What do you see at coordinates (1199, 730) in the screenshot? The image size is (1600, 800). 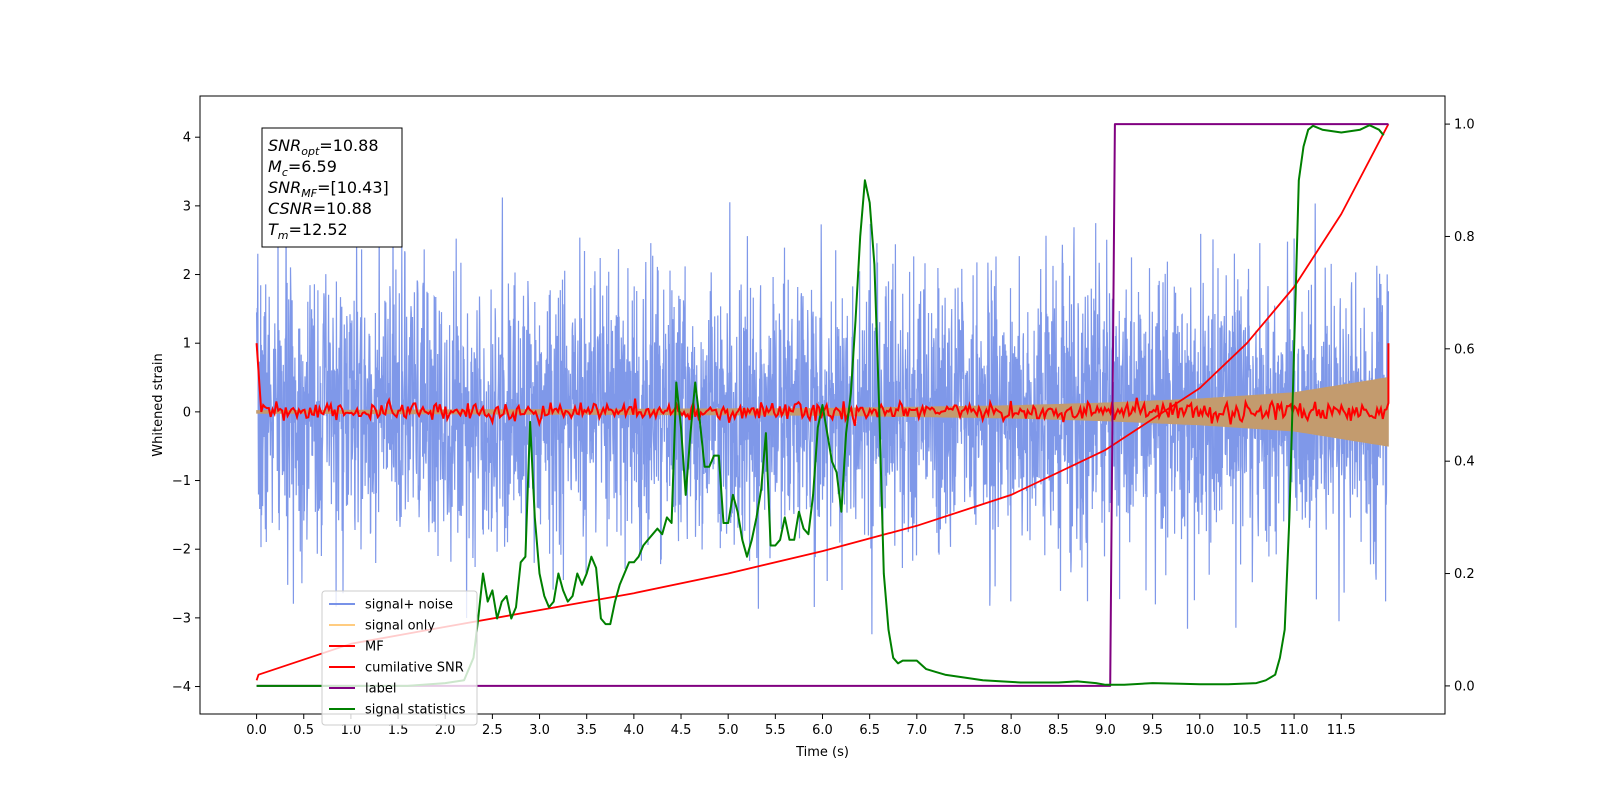 I see `x-tick-label: 10.0` at bounding box center [1199, 730].